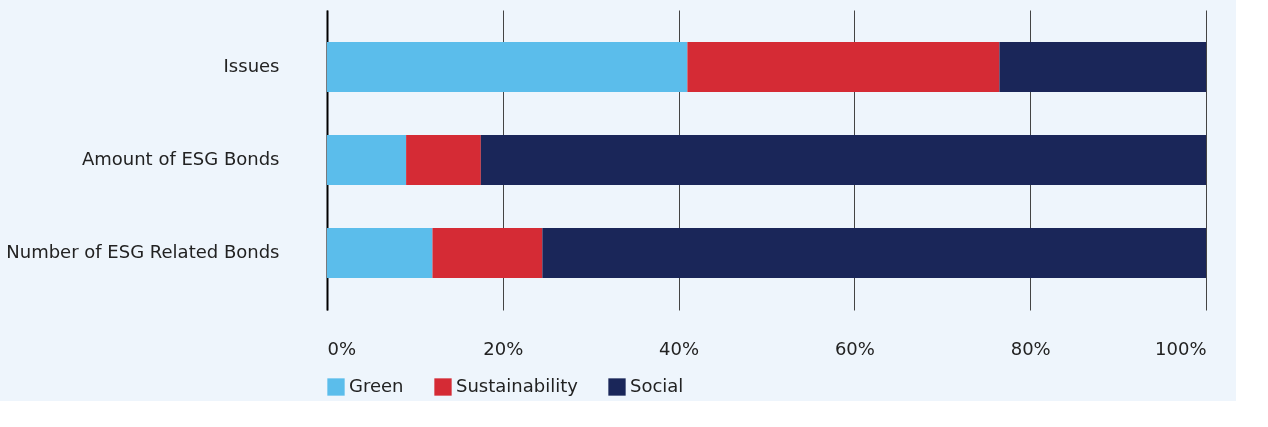 This screenshot has width=1268, height=427. Describe the element at coordinates (1181, 348) in the screenshot. I see `x-tick-label: 100%` at that location.